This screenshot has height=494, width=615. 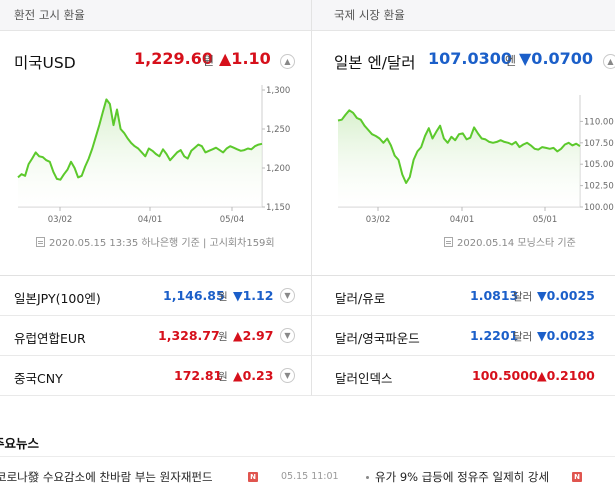 I want to click on rate-change: ▼0.0700, so click(x=556, y=58).